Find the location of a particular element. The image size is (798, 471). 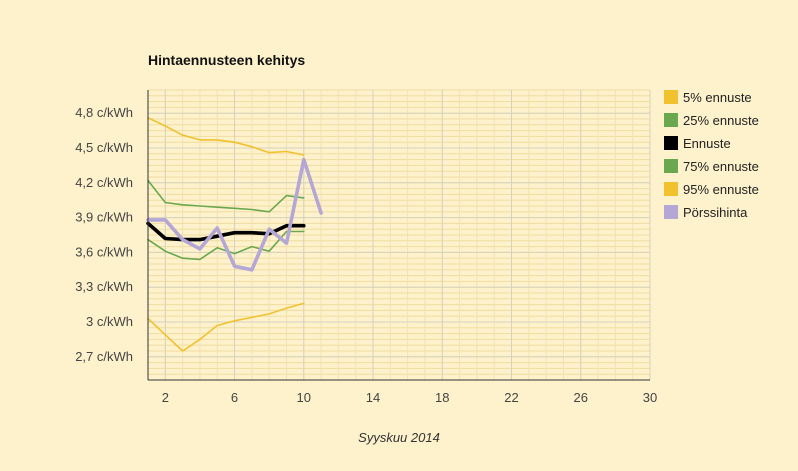

legend-item: Pörssihinta is located at coordinates (706, 212).